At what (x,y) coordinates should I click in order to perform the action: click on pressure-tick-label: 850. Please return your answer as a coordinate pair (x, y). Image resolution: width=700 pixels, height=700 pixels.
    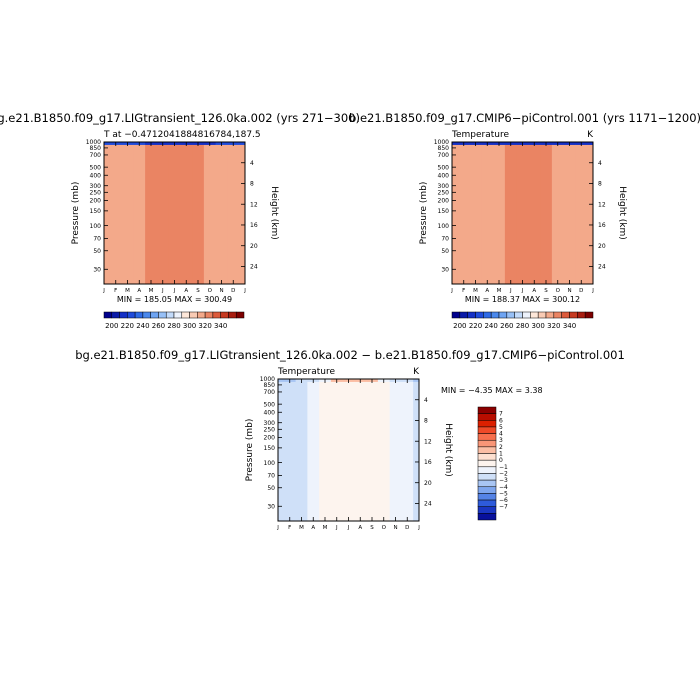
    Looking at the image, I should click on (270, 385).